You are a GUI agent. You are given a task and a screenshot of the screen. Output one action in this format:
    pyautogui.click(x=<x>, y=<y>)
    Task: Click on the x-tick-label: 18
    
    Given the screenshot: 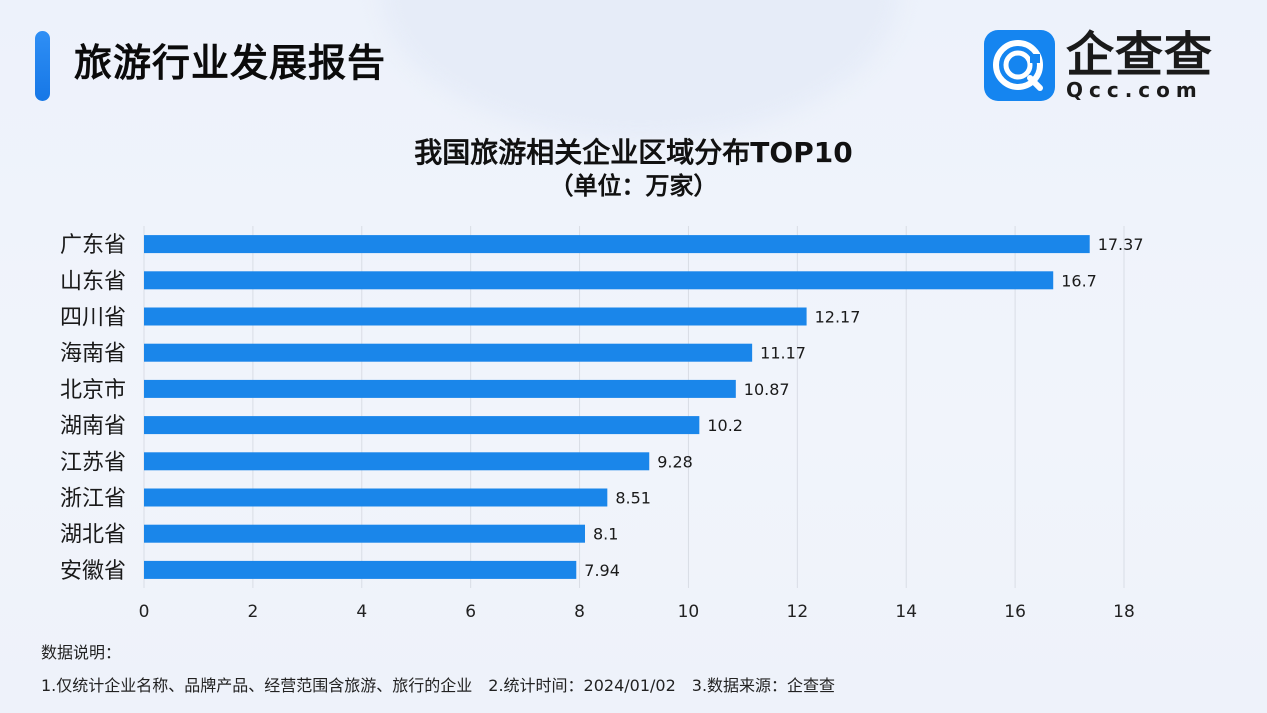 What is the action you would take?
    pyautogui.click(x=1124, y=612)
    